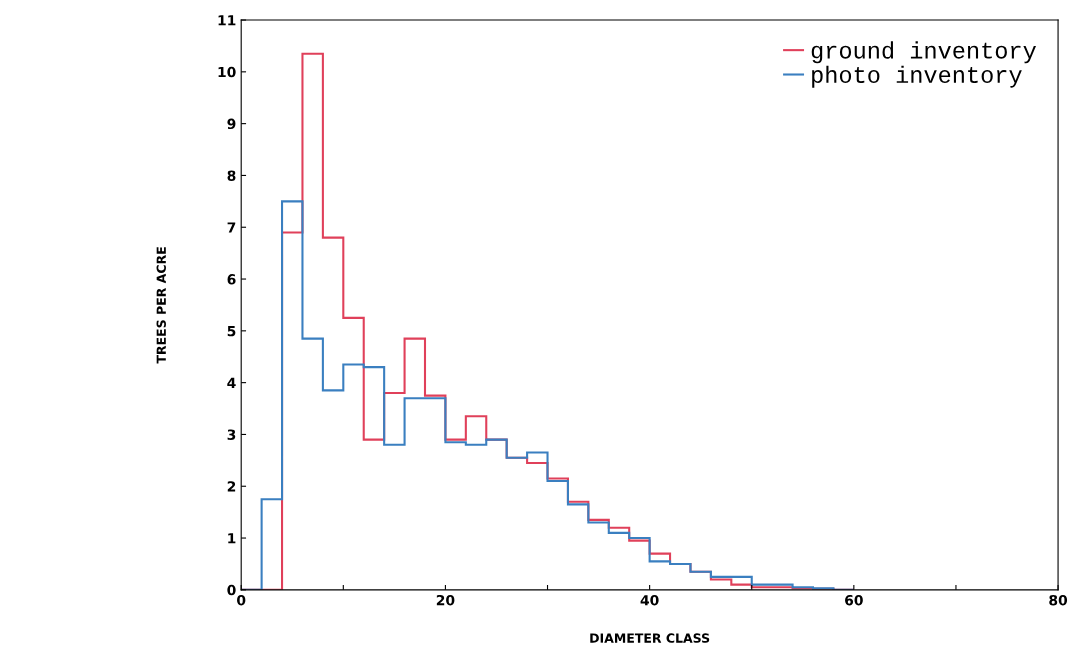 Image resolution: width=1072 pixels, height=668 pixels. Describe the element at coordinates (650, 638) in the screenshot. I see `x-axis-title: DIAMETER CLASS` at that location.